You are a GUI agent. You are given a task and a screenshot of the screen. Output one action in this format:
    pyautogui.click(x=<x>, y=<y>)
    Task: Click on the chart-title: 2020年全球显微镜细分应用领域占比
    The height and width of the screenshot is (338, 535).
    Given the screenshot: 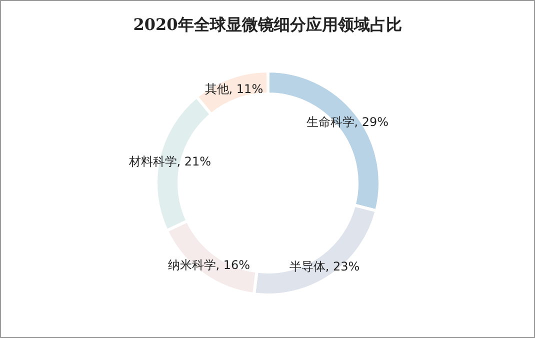 What is the action you would take?
    pyautogui.click(x=267, y=24)
    